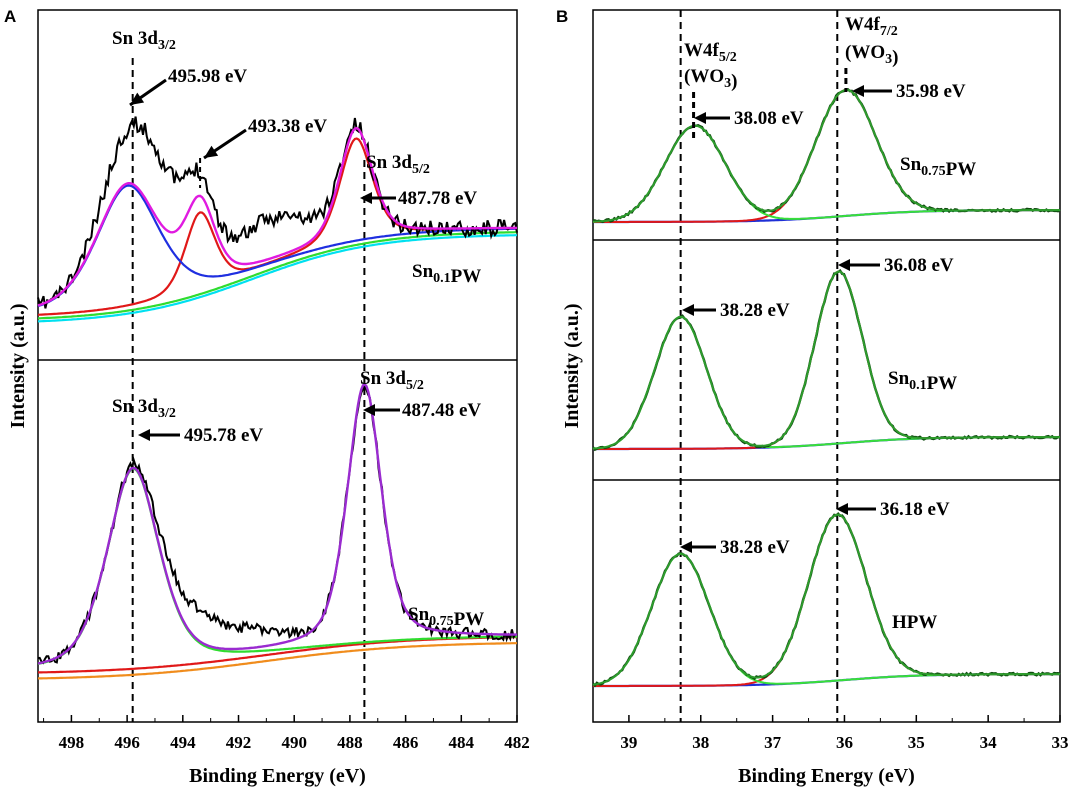  I want to click on panel-a-bottom-title-3d52: Sn 3d5/2, so click(392, 380).